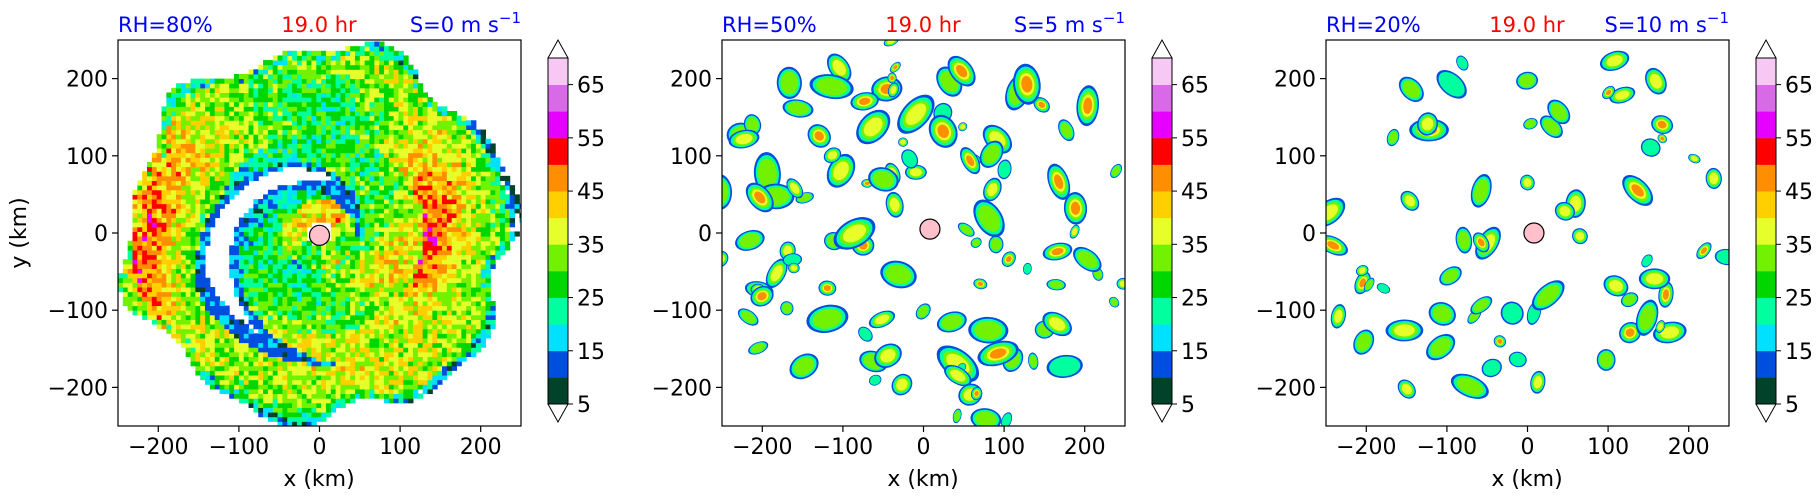 This screenshot has width=1816, height=498. I want to click on x-tick-label: −100, so click(239, 447).